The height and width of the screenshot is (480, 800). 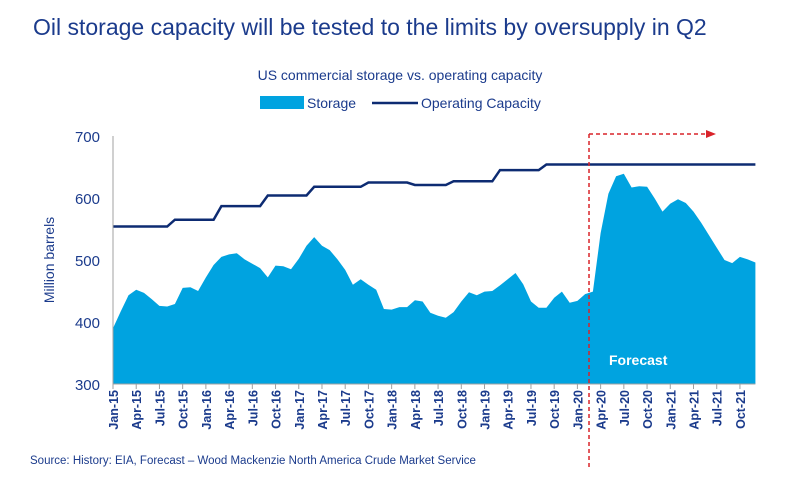 What do you see at coordinates (625, 408) in the screenshot?
I see `x-tick-label: Jul-20` at bounding box center [625, 408].